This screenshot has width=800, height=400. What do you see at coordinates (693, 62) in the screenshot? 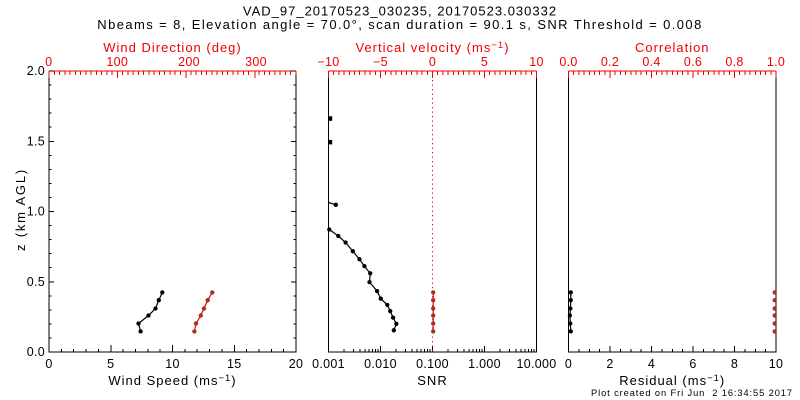
I see `svg-text: 0.6` at bounding box center [693, 62].